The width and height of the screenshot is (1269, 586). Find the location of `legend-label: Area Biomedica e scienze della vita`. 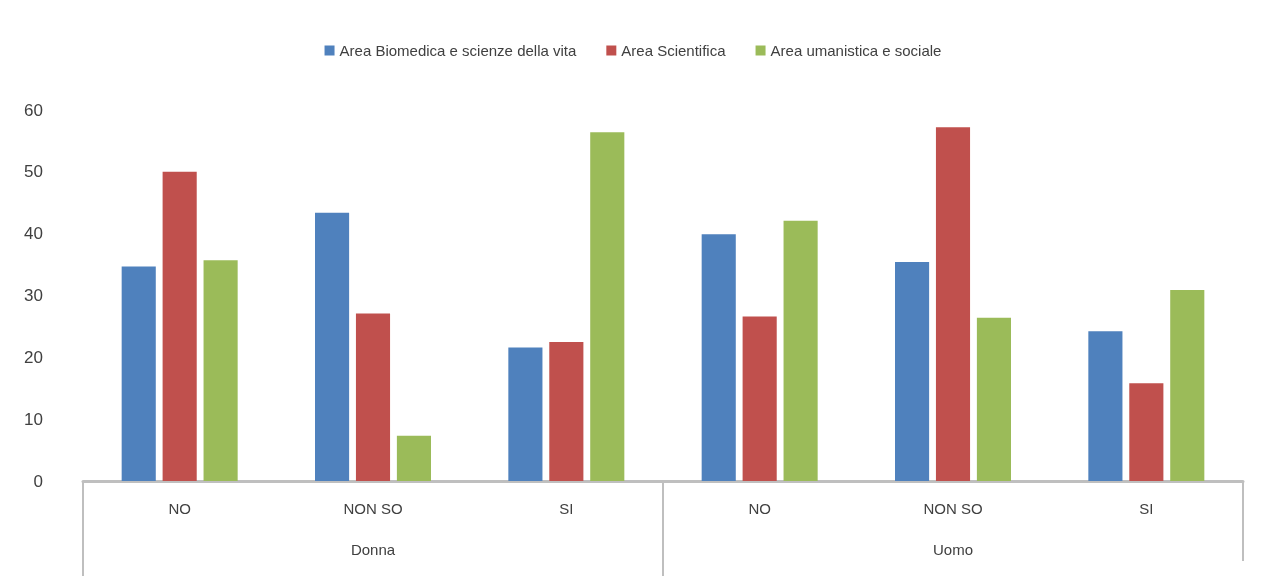

legend-label: Area Biomedica e scienze della vita is located at coordinates (458, 50).